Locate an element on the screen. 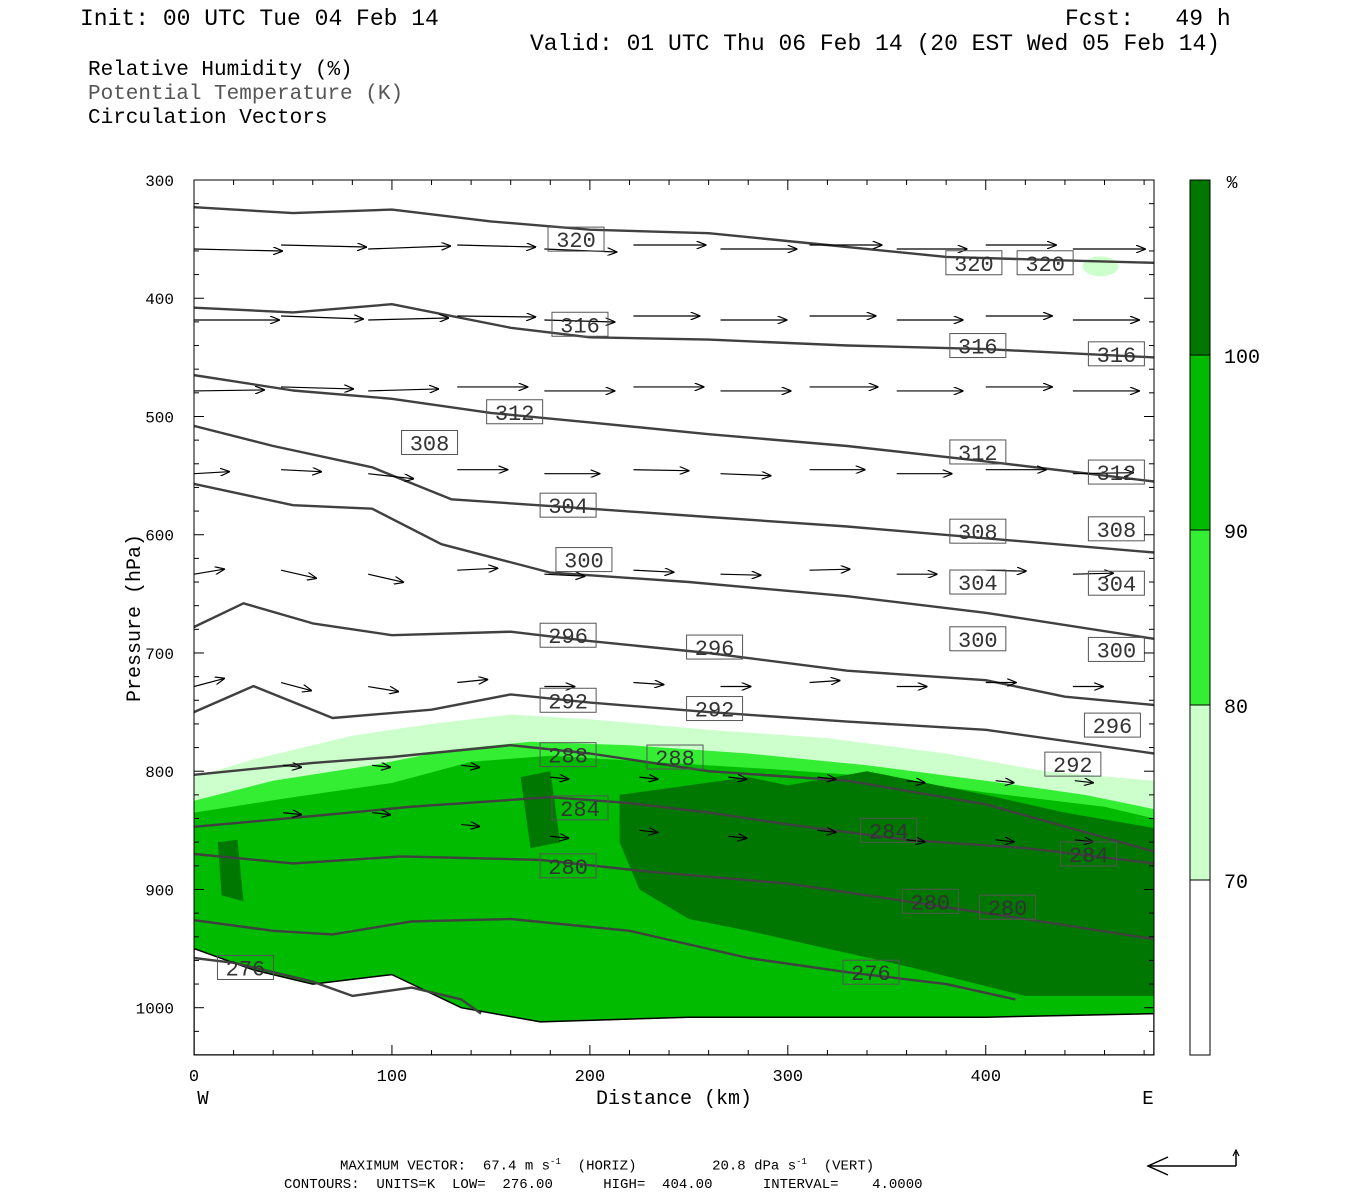 The height and width of the screenshot is (1200, 1350). contour-label-text: 320 is located at coordinates (1045, 265).